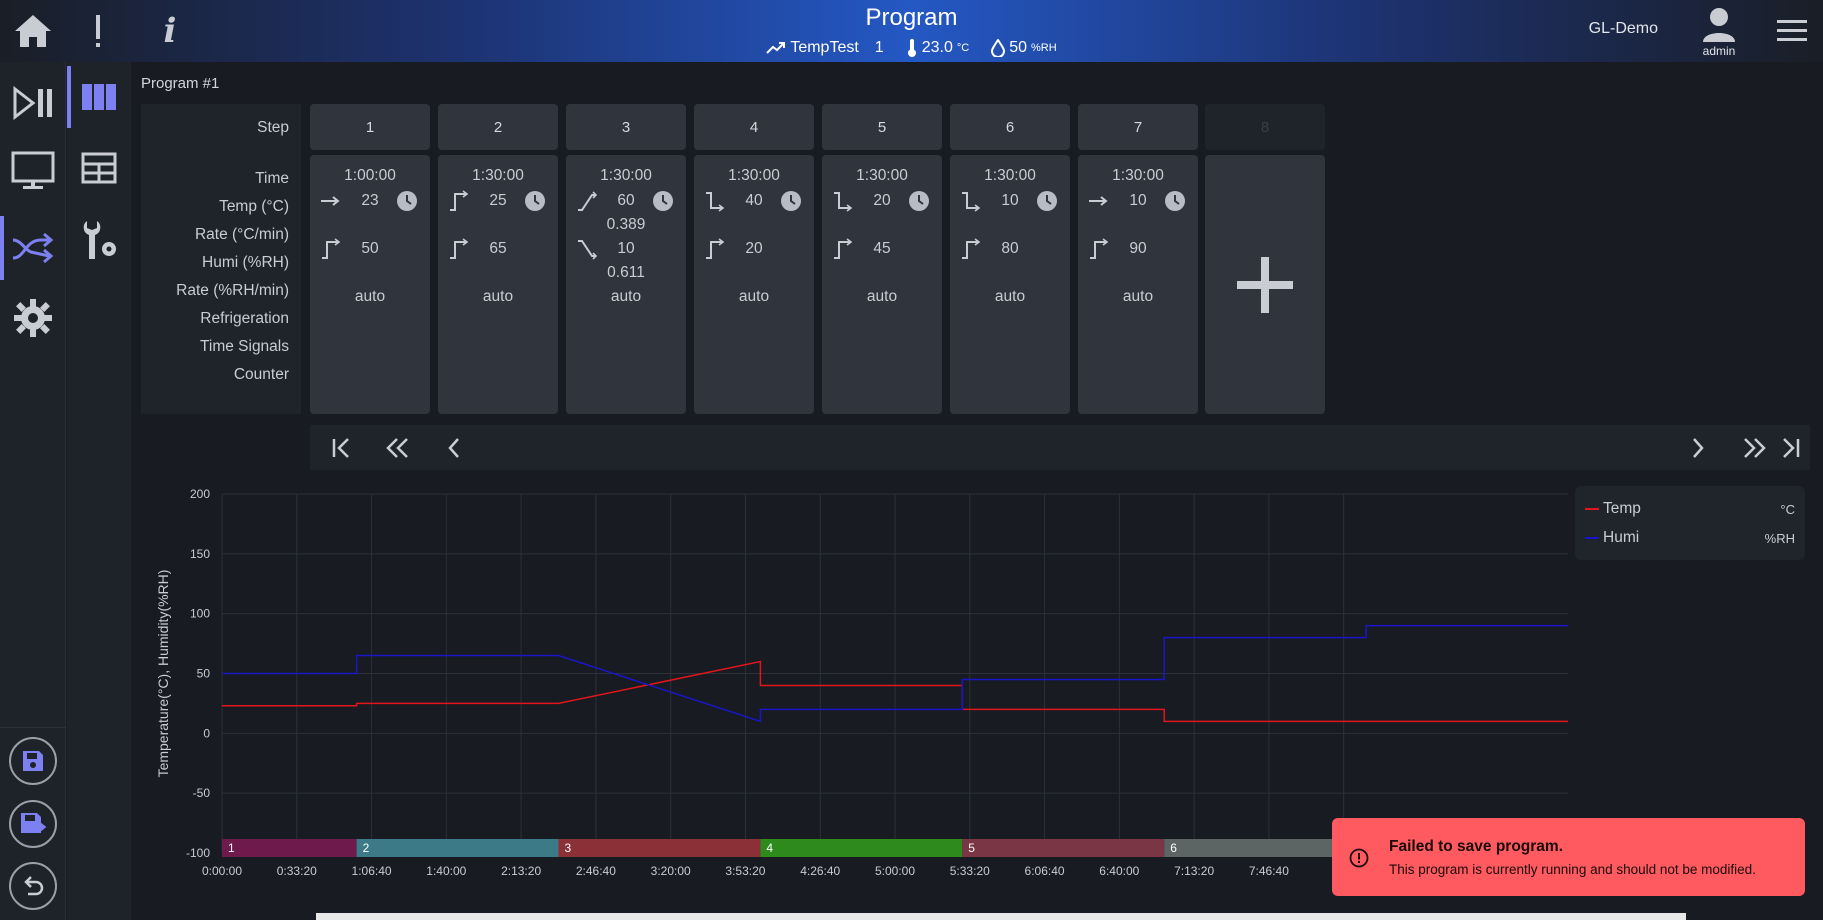  I want to click on step-column-1: 1:00:00 23 50 auto, so click(370, 284).